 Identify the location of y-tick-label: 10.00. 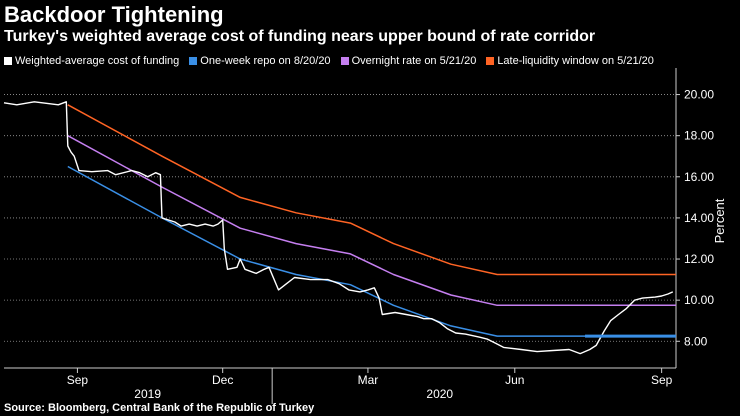
(699, 300).